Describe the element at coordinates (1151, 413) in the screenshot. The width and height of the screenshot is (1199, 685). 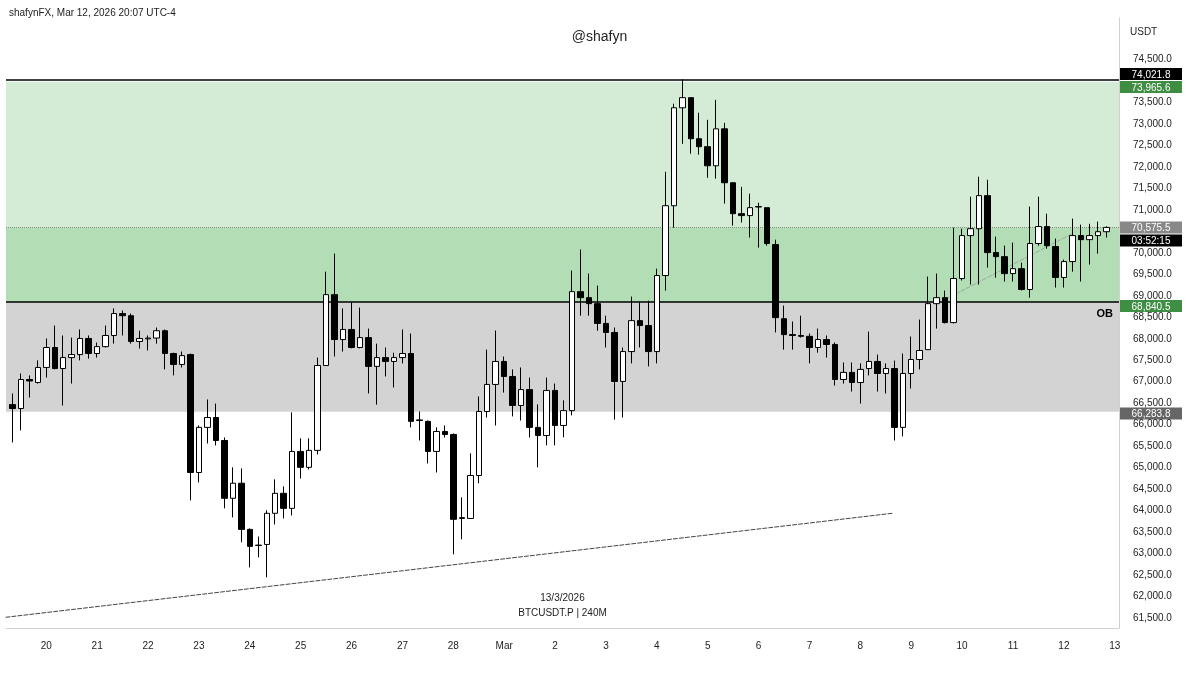
I see `band-label: 66,283.8` at that location.